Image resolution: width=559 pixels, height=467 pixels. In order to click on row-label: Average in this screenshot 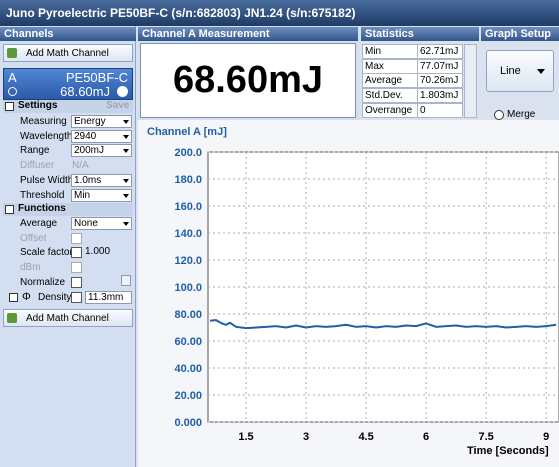, I will do `click(39, 223)`.